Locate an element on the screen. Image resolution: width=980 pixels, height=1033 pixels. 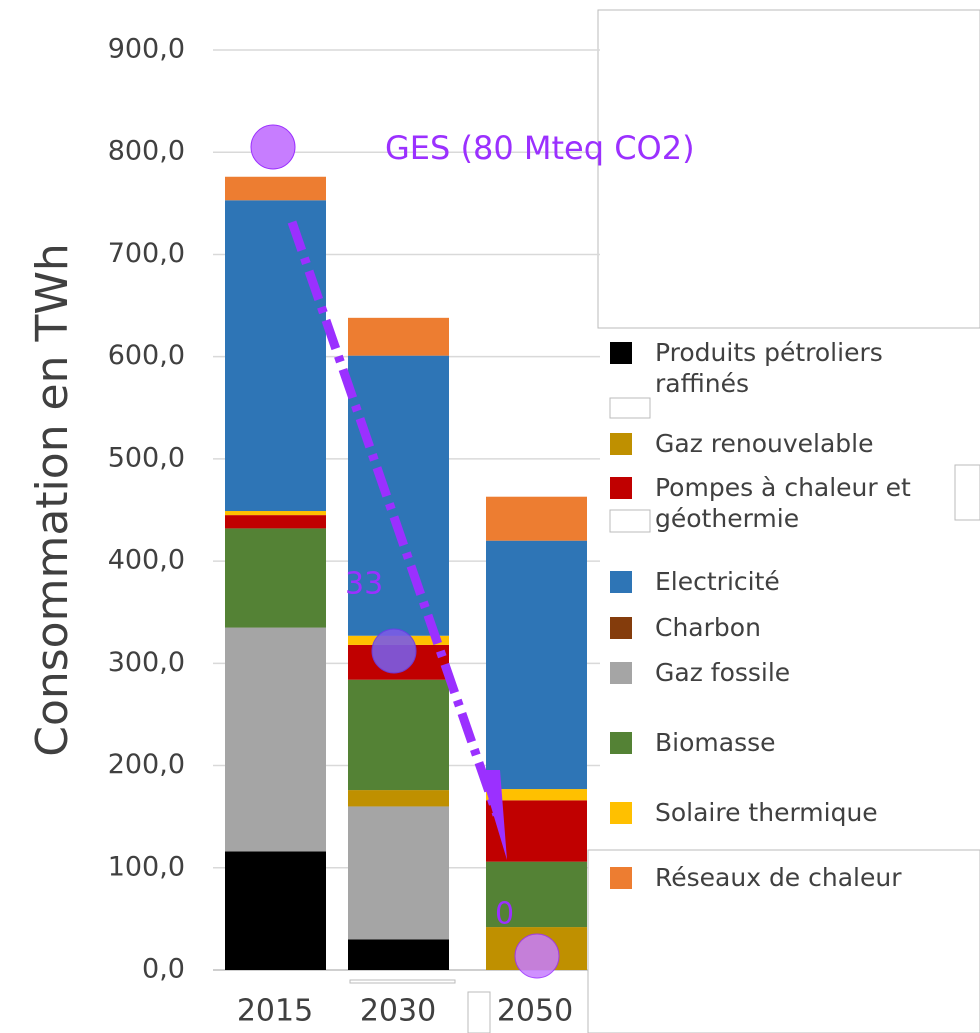
y-tick-label: 100,0 is located at coordinates (146, 866).